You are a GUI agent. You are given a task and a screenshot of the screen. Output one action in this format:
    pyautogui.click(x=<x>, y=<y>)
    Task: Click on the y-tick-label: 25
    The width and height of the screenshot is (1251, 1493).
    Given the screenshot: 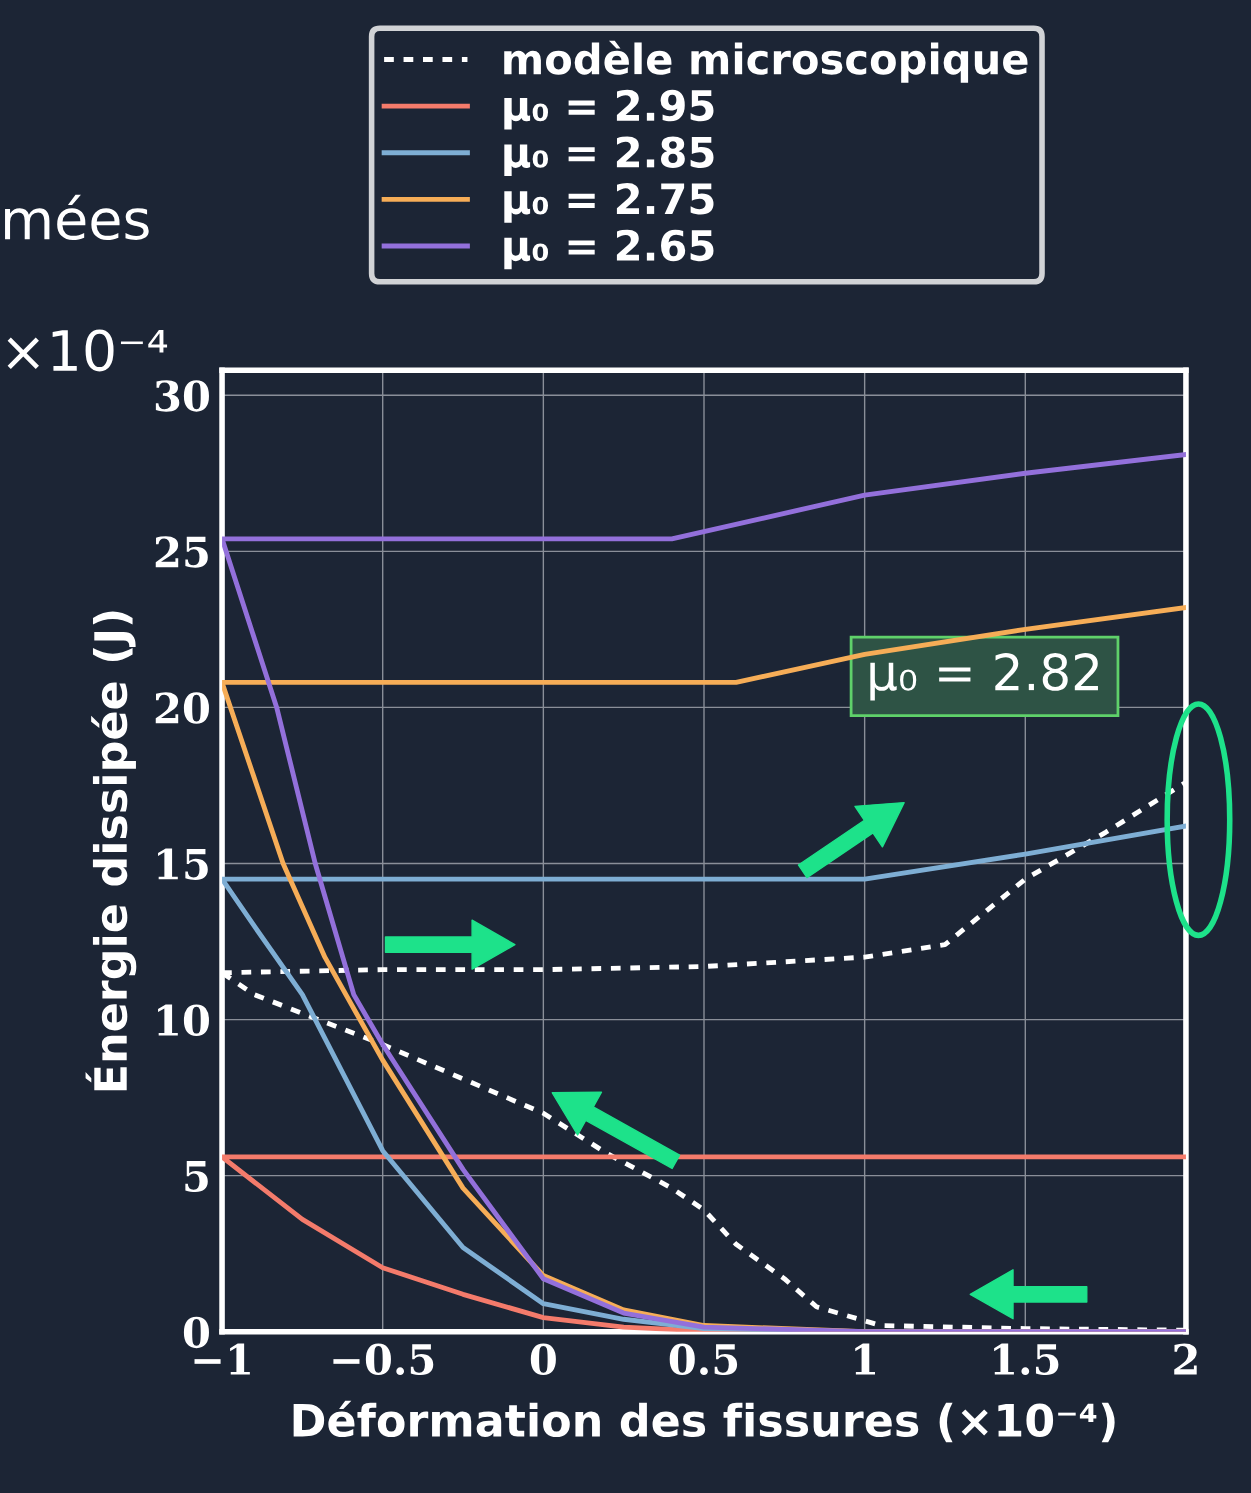 What is the action you would take?
    pyautogui.click(x=181, y=552)
    